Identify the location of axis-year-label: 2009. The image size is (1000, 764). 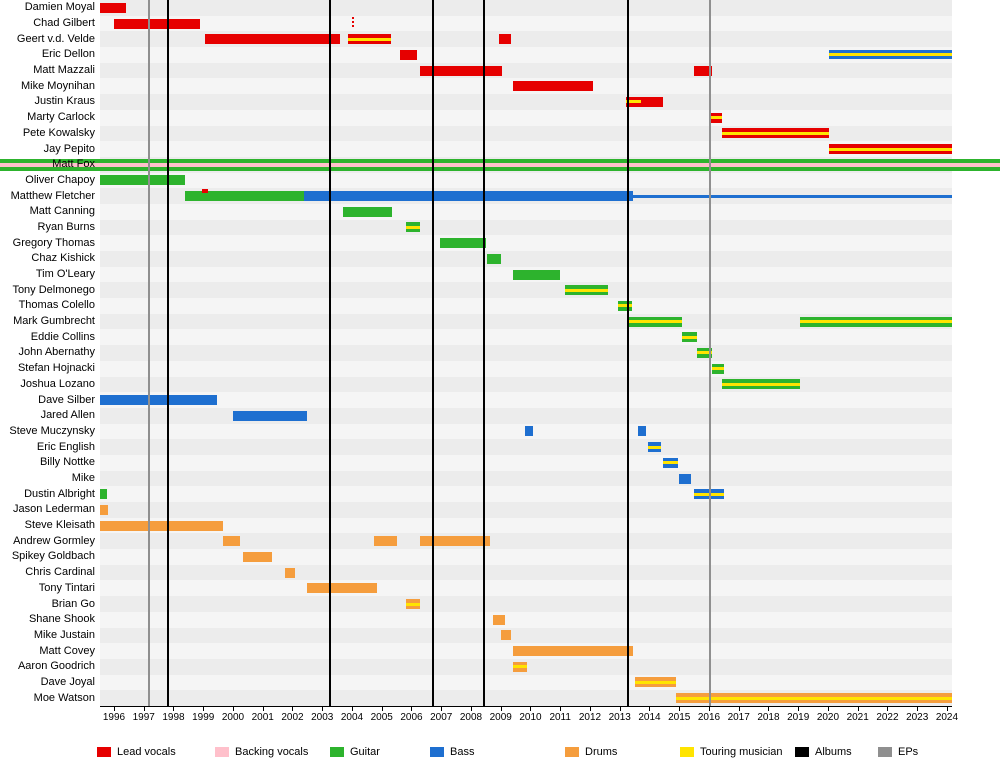
(500, 717).